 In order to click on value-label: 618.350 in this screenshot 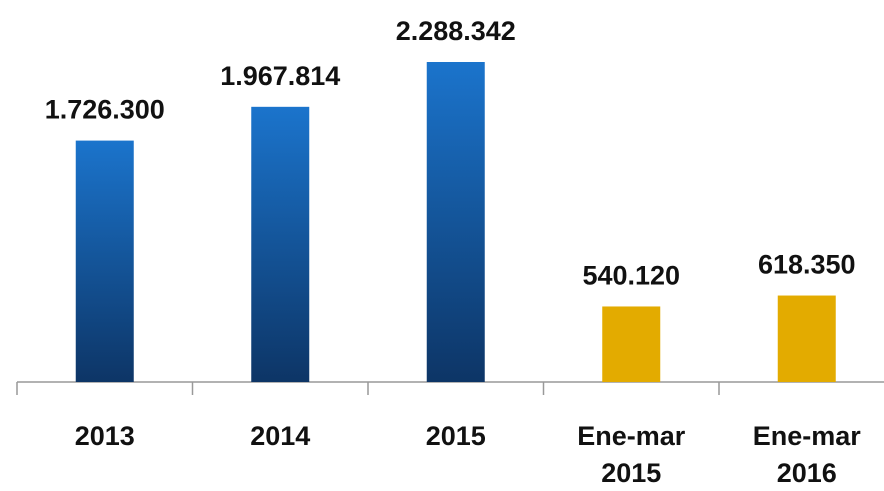, I will do `click(807, 265)`.